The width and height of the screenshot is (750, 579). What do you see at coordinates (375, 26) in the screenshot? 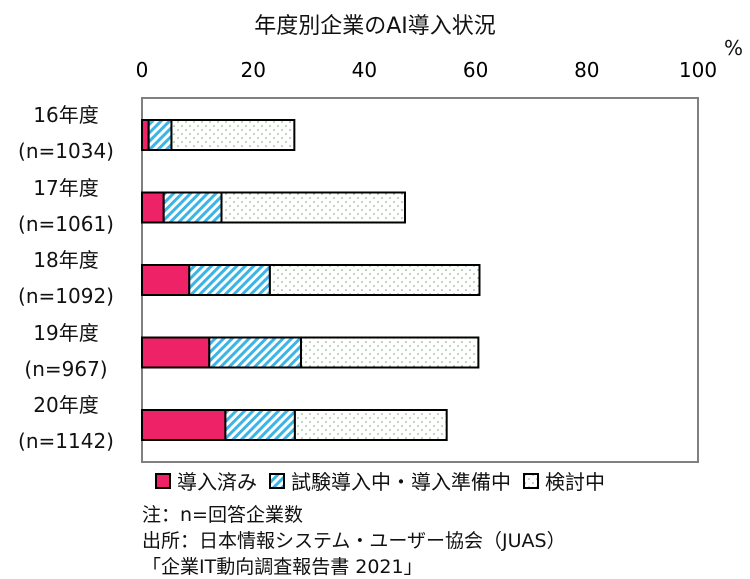
I see `chart-title: 年度別企業のAI導入状況` at bounding box center [375, 26].